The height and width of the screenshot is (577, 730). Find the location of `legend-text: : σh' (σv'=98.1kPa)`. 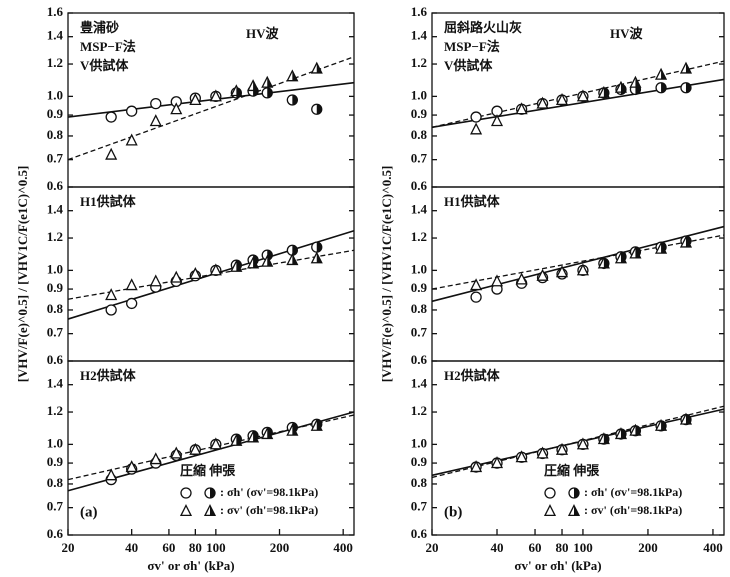

legend-text: : σh' (σv'=98.1kPa) is located at coordinates (269, 492).